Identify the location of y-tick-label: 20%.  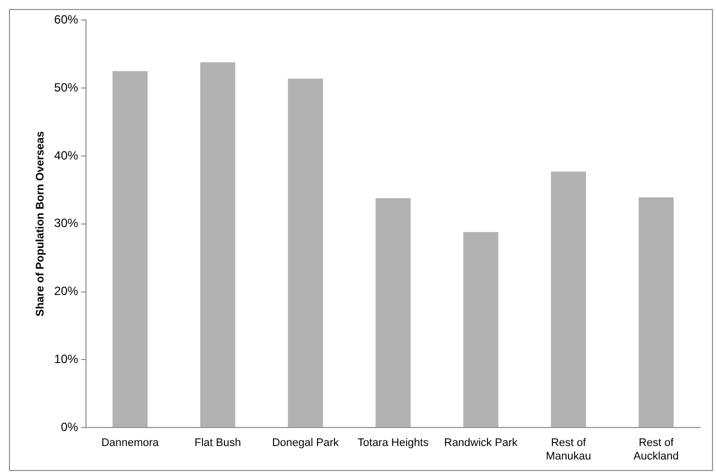
(66, 291).